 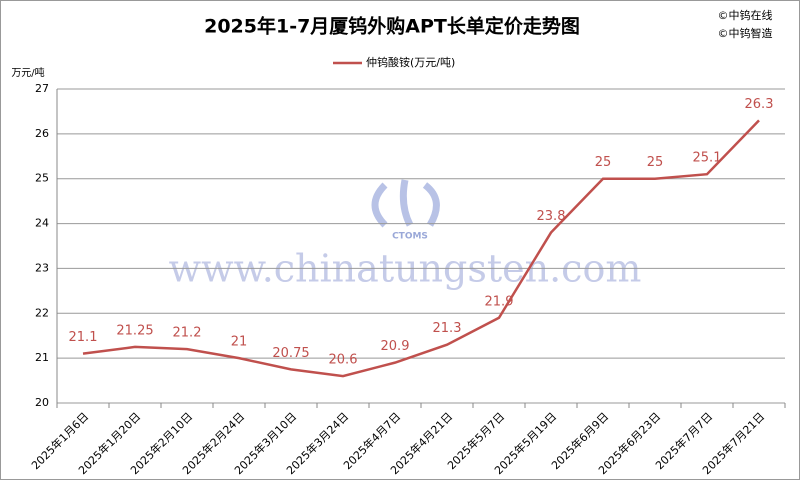 I want to click on y-tick-label: 24, so click(x=42, y=223).